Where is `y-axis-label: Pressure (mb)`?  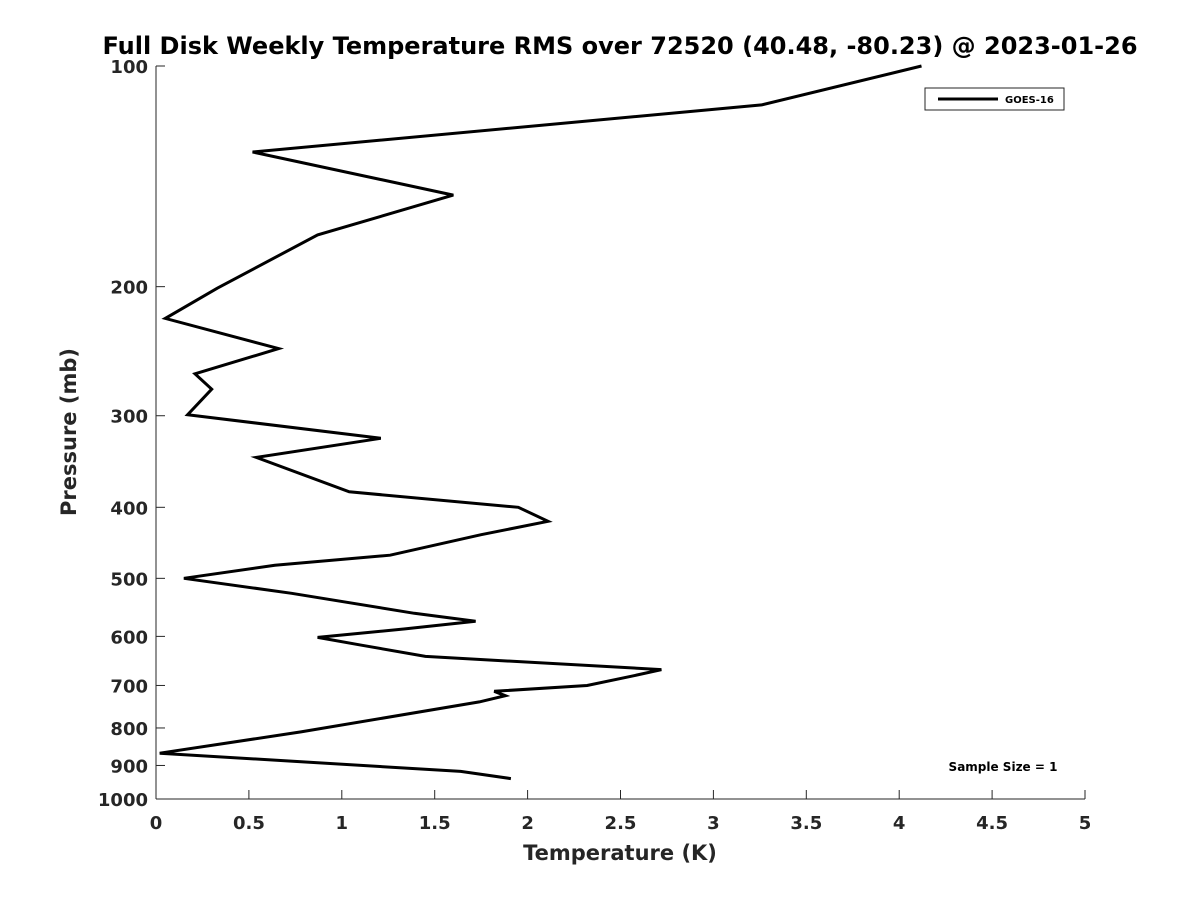
y-axis-label: Pressure (mb) is located at coordinates (69, 432).